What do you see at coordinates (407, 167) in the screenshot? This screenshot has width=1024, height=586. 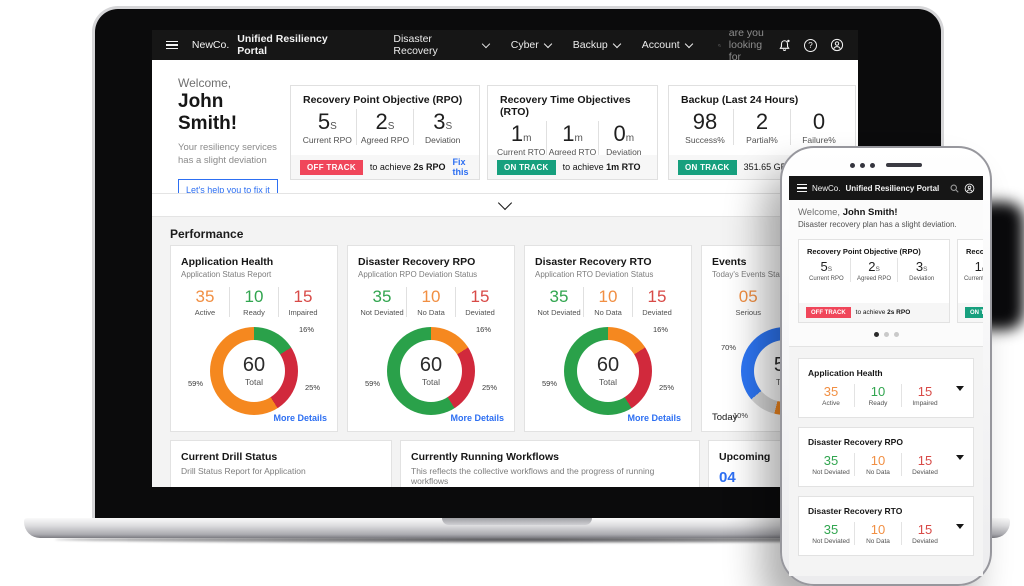 I see `status-text: to achieve 2s RPO` at bounding box center [407, 167].